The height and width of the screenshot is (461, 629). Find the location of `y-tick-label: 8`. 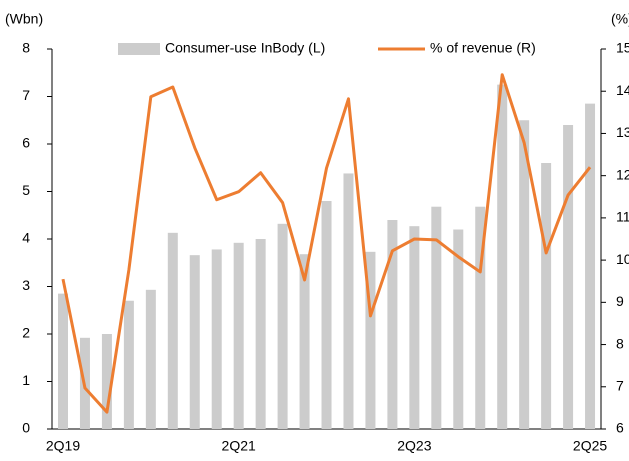

y-tick-label: 8 is located at coordinates (26, 48).